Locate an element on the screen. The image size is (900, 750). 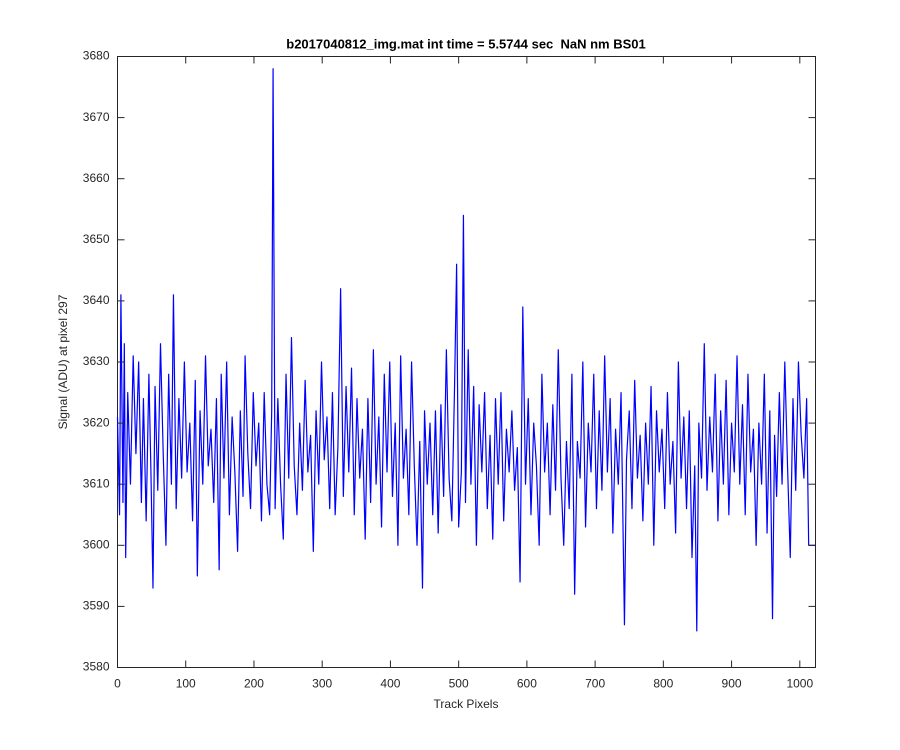
y-tick-label: 3650 is located at coordinates (96, 239).